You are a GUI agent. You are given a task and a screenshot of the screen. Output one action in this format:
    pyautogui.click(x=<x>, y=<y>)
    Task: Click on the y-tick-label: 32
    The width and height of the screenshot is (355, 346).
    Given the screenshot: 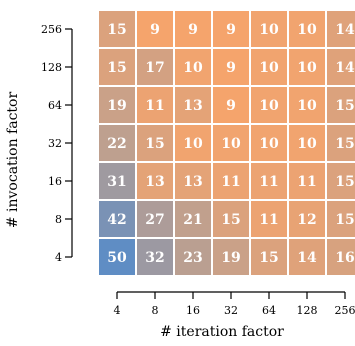 What is the action you would take?
    pyautogui.click(x=55, y=143)
    